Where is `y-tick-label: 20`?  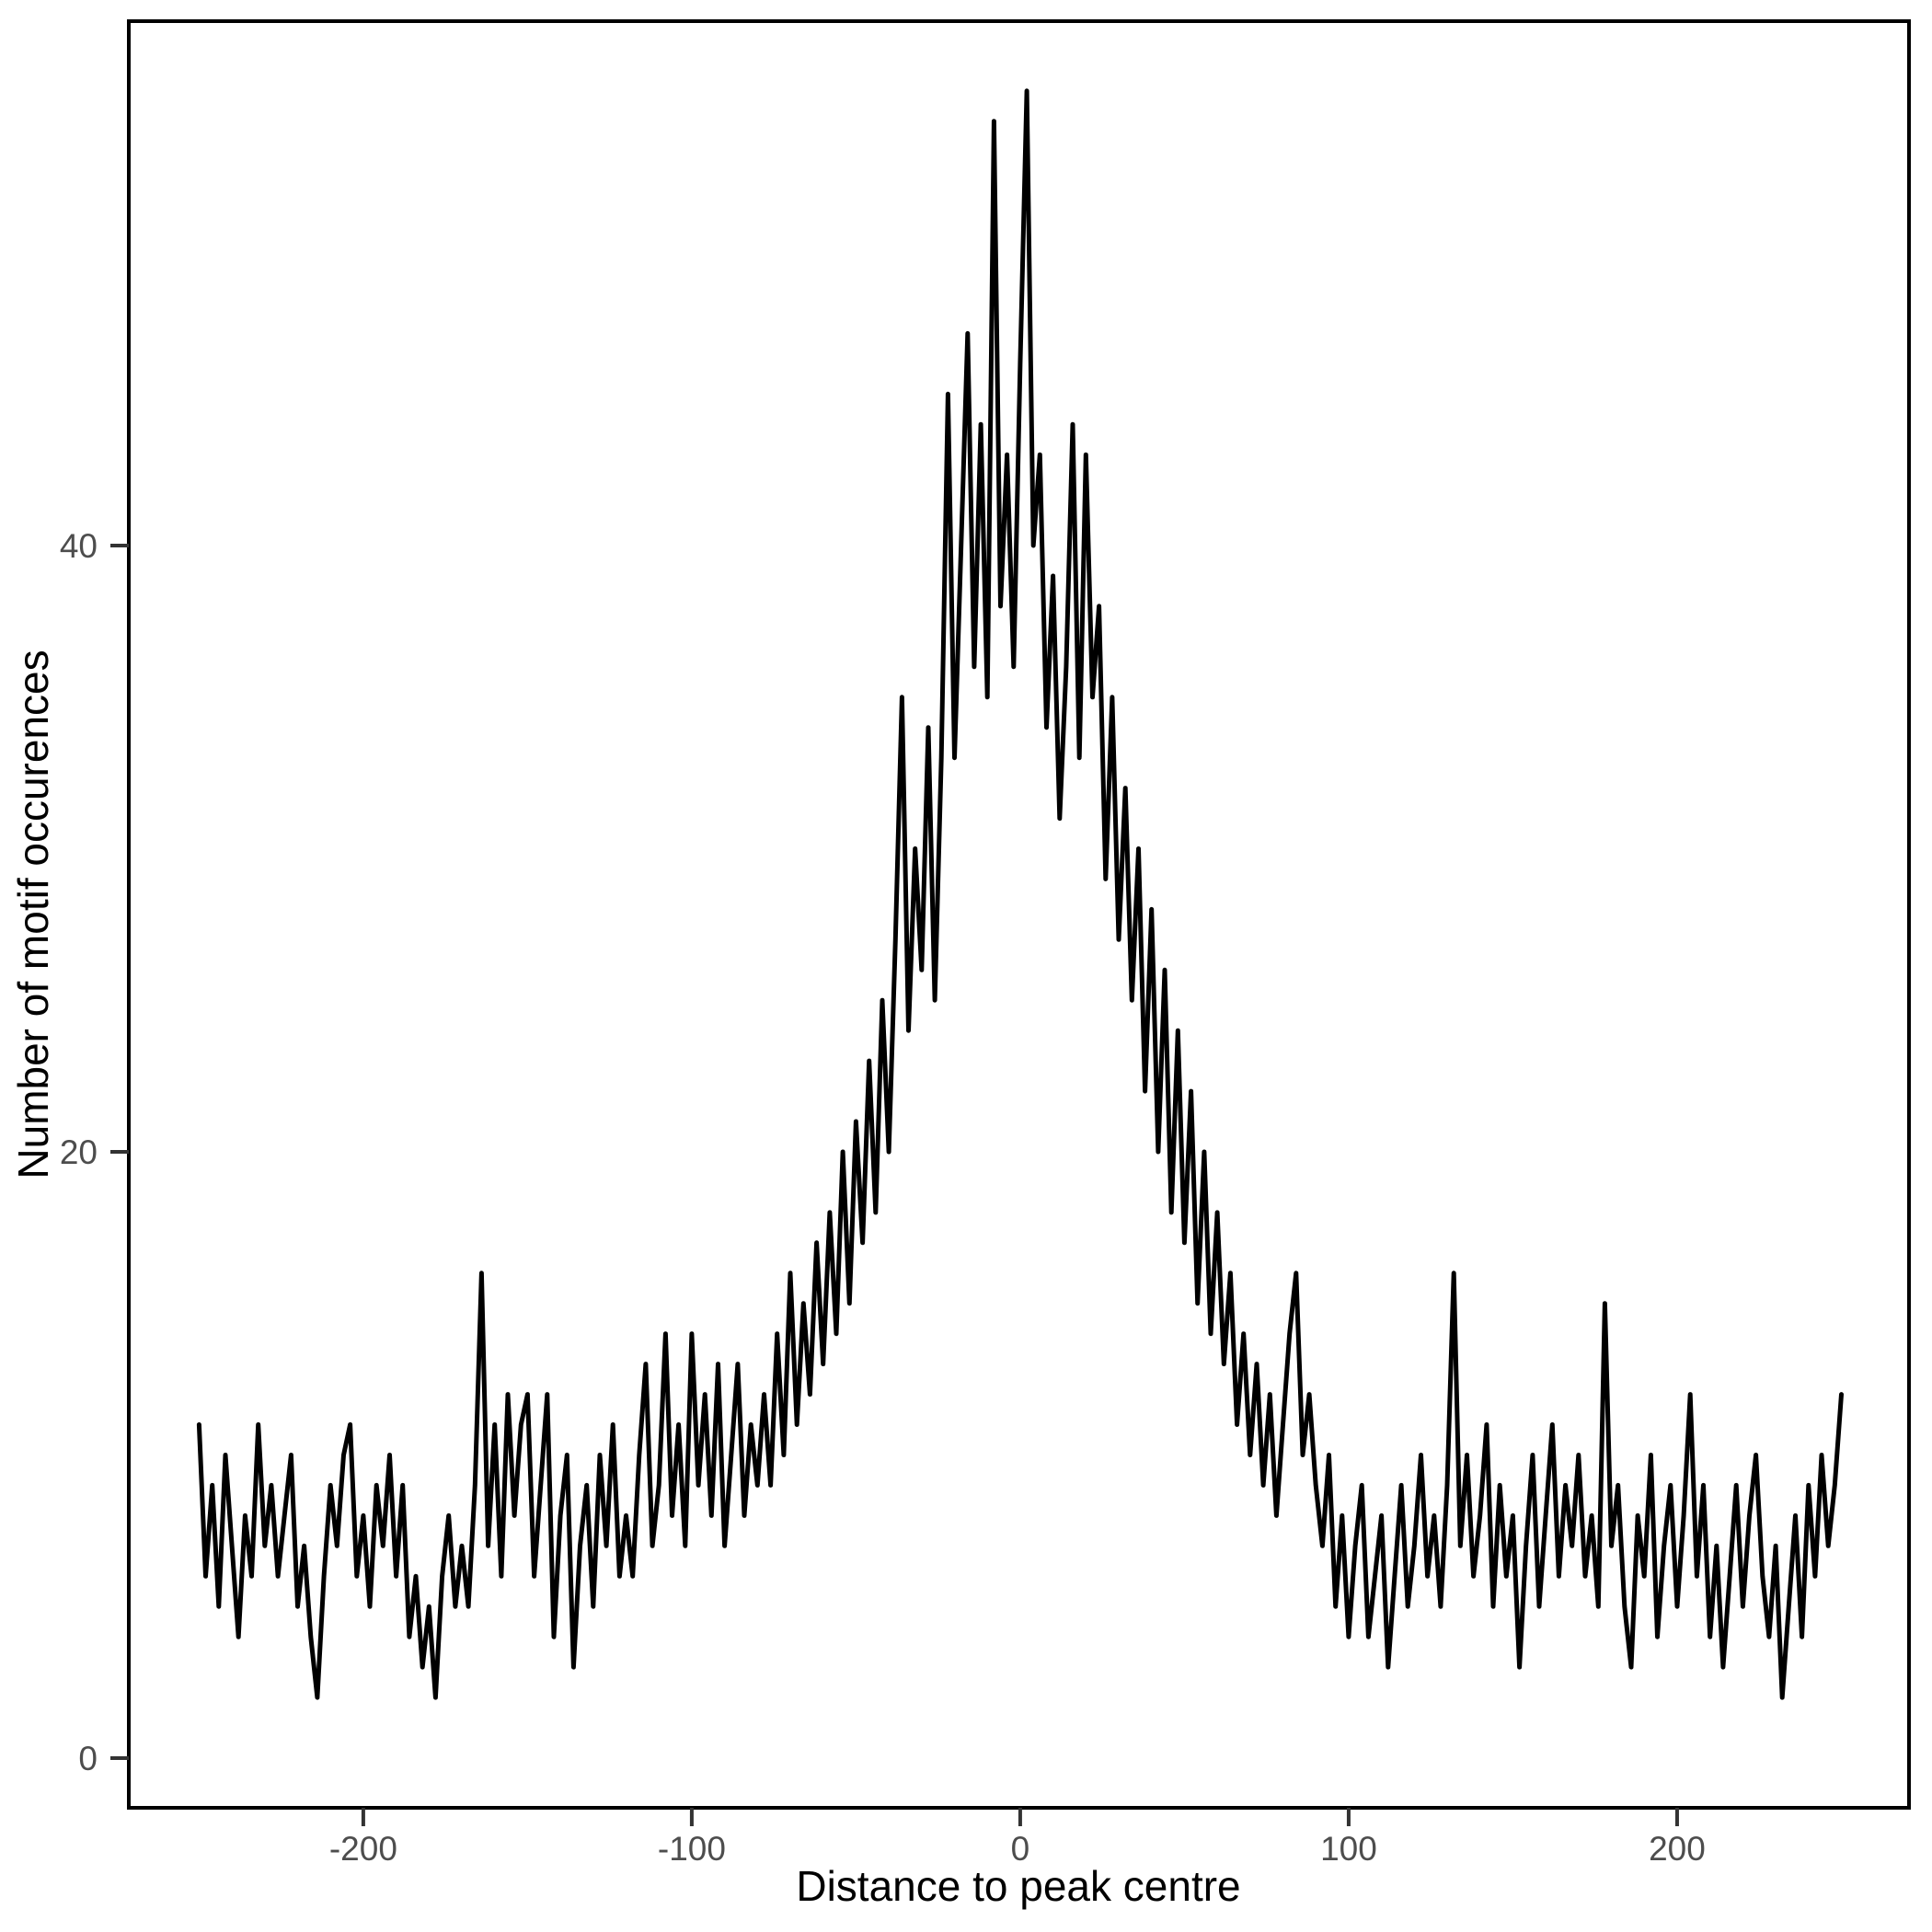 y-tick-label: 20 is located at coordinates (79, 1152).